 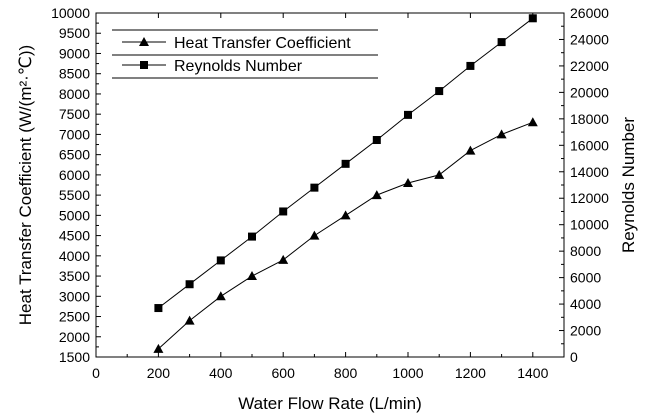 I want to click on legend-label-heat-transfer: Heat Transfer Coefficient, so click(x=262, y=43).